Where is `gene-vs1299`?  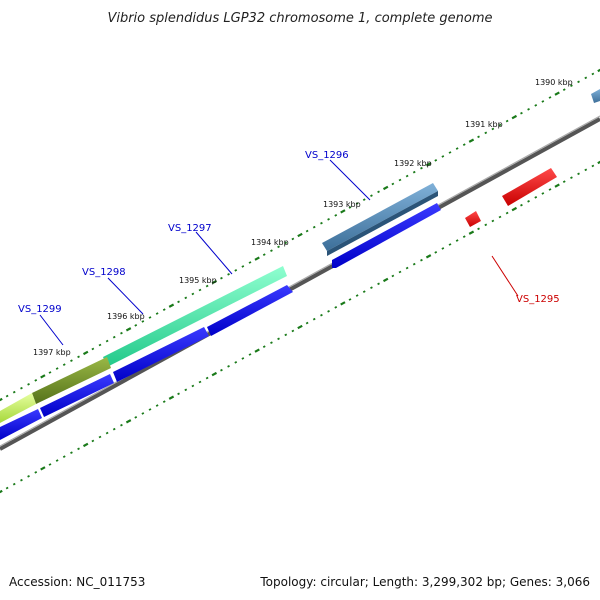
gene-vs1299 is located at coordinates (18, 408).